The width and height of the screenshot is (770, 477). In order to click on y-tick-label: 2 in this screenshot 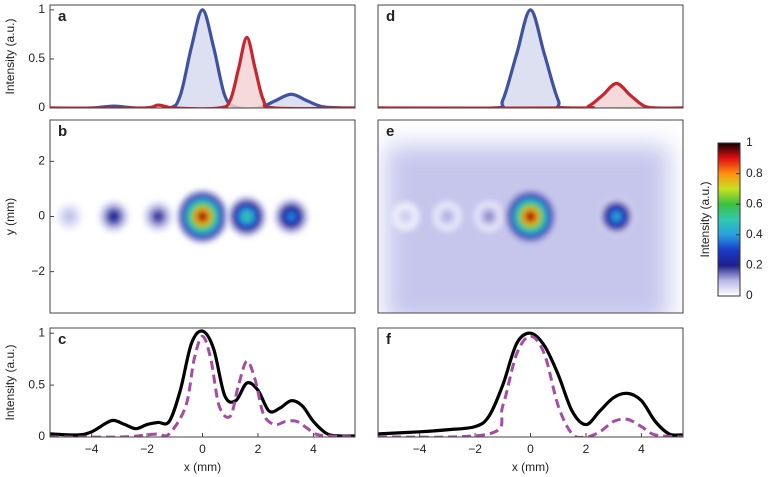, I will do `click(41, 161)`.